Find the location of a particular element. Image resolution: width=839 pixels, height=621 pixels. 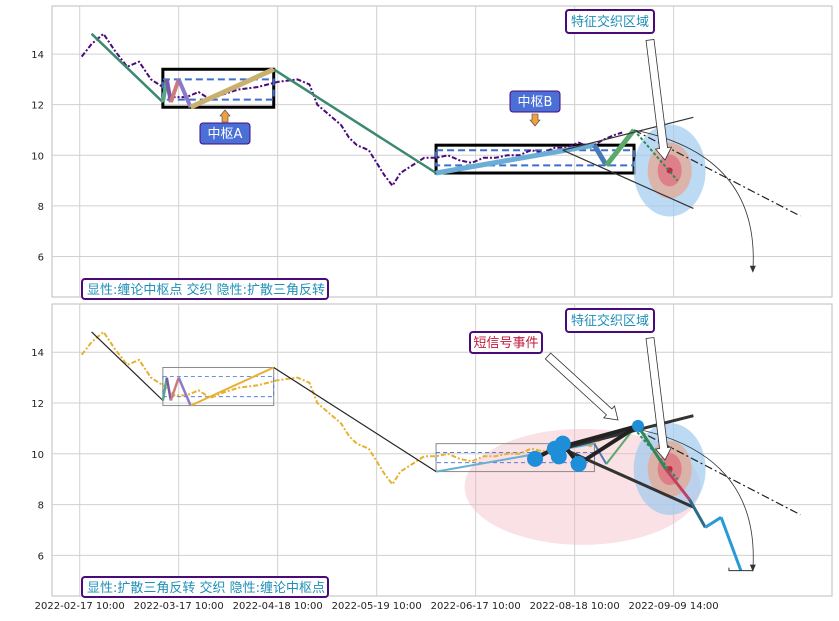

bottom-projection-green is located at coordinates (656, 453).